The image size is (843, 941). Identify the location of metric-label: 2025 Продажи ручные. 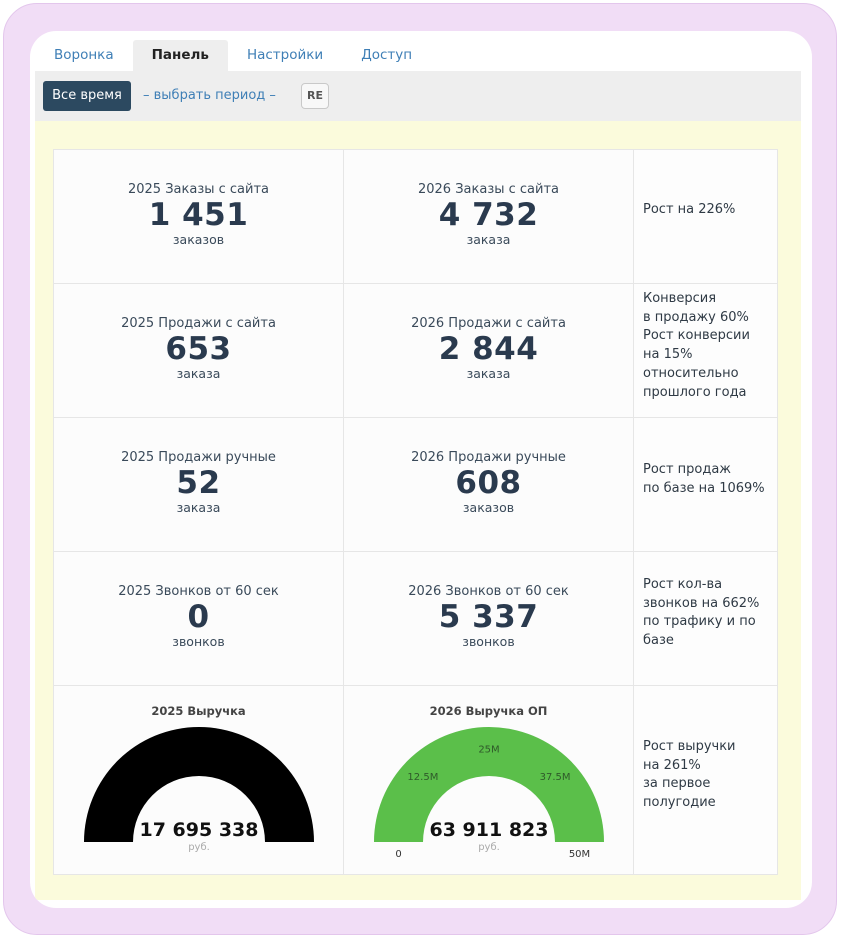
(198, 457).